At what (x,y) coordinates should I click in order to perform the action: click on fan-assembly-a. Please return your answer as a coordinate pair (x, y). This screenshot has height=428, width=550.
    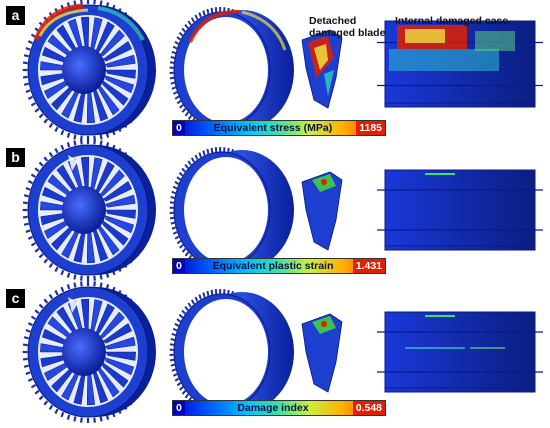
    Looking at the image, I should click on (89, 70).